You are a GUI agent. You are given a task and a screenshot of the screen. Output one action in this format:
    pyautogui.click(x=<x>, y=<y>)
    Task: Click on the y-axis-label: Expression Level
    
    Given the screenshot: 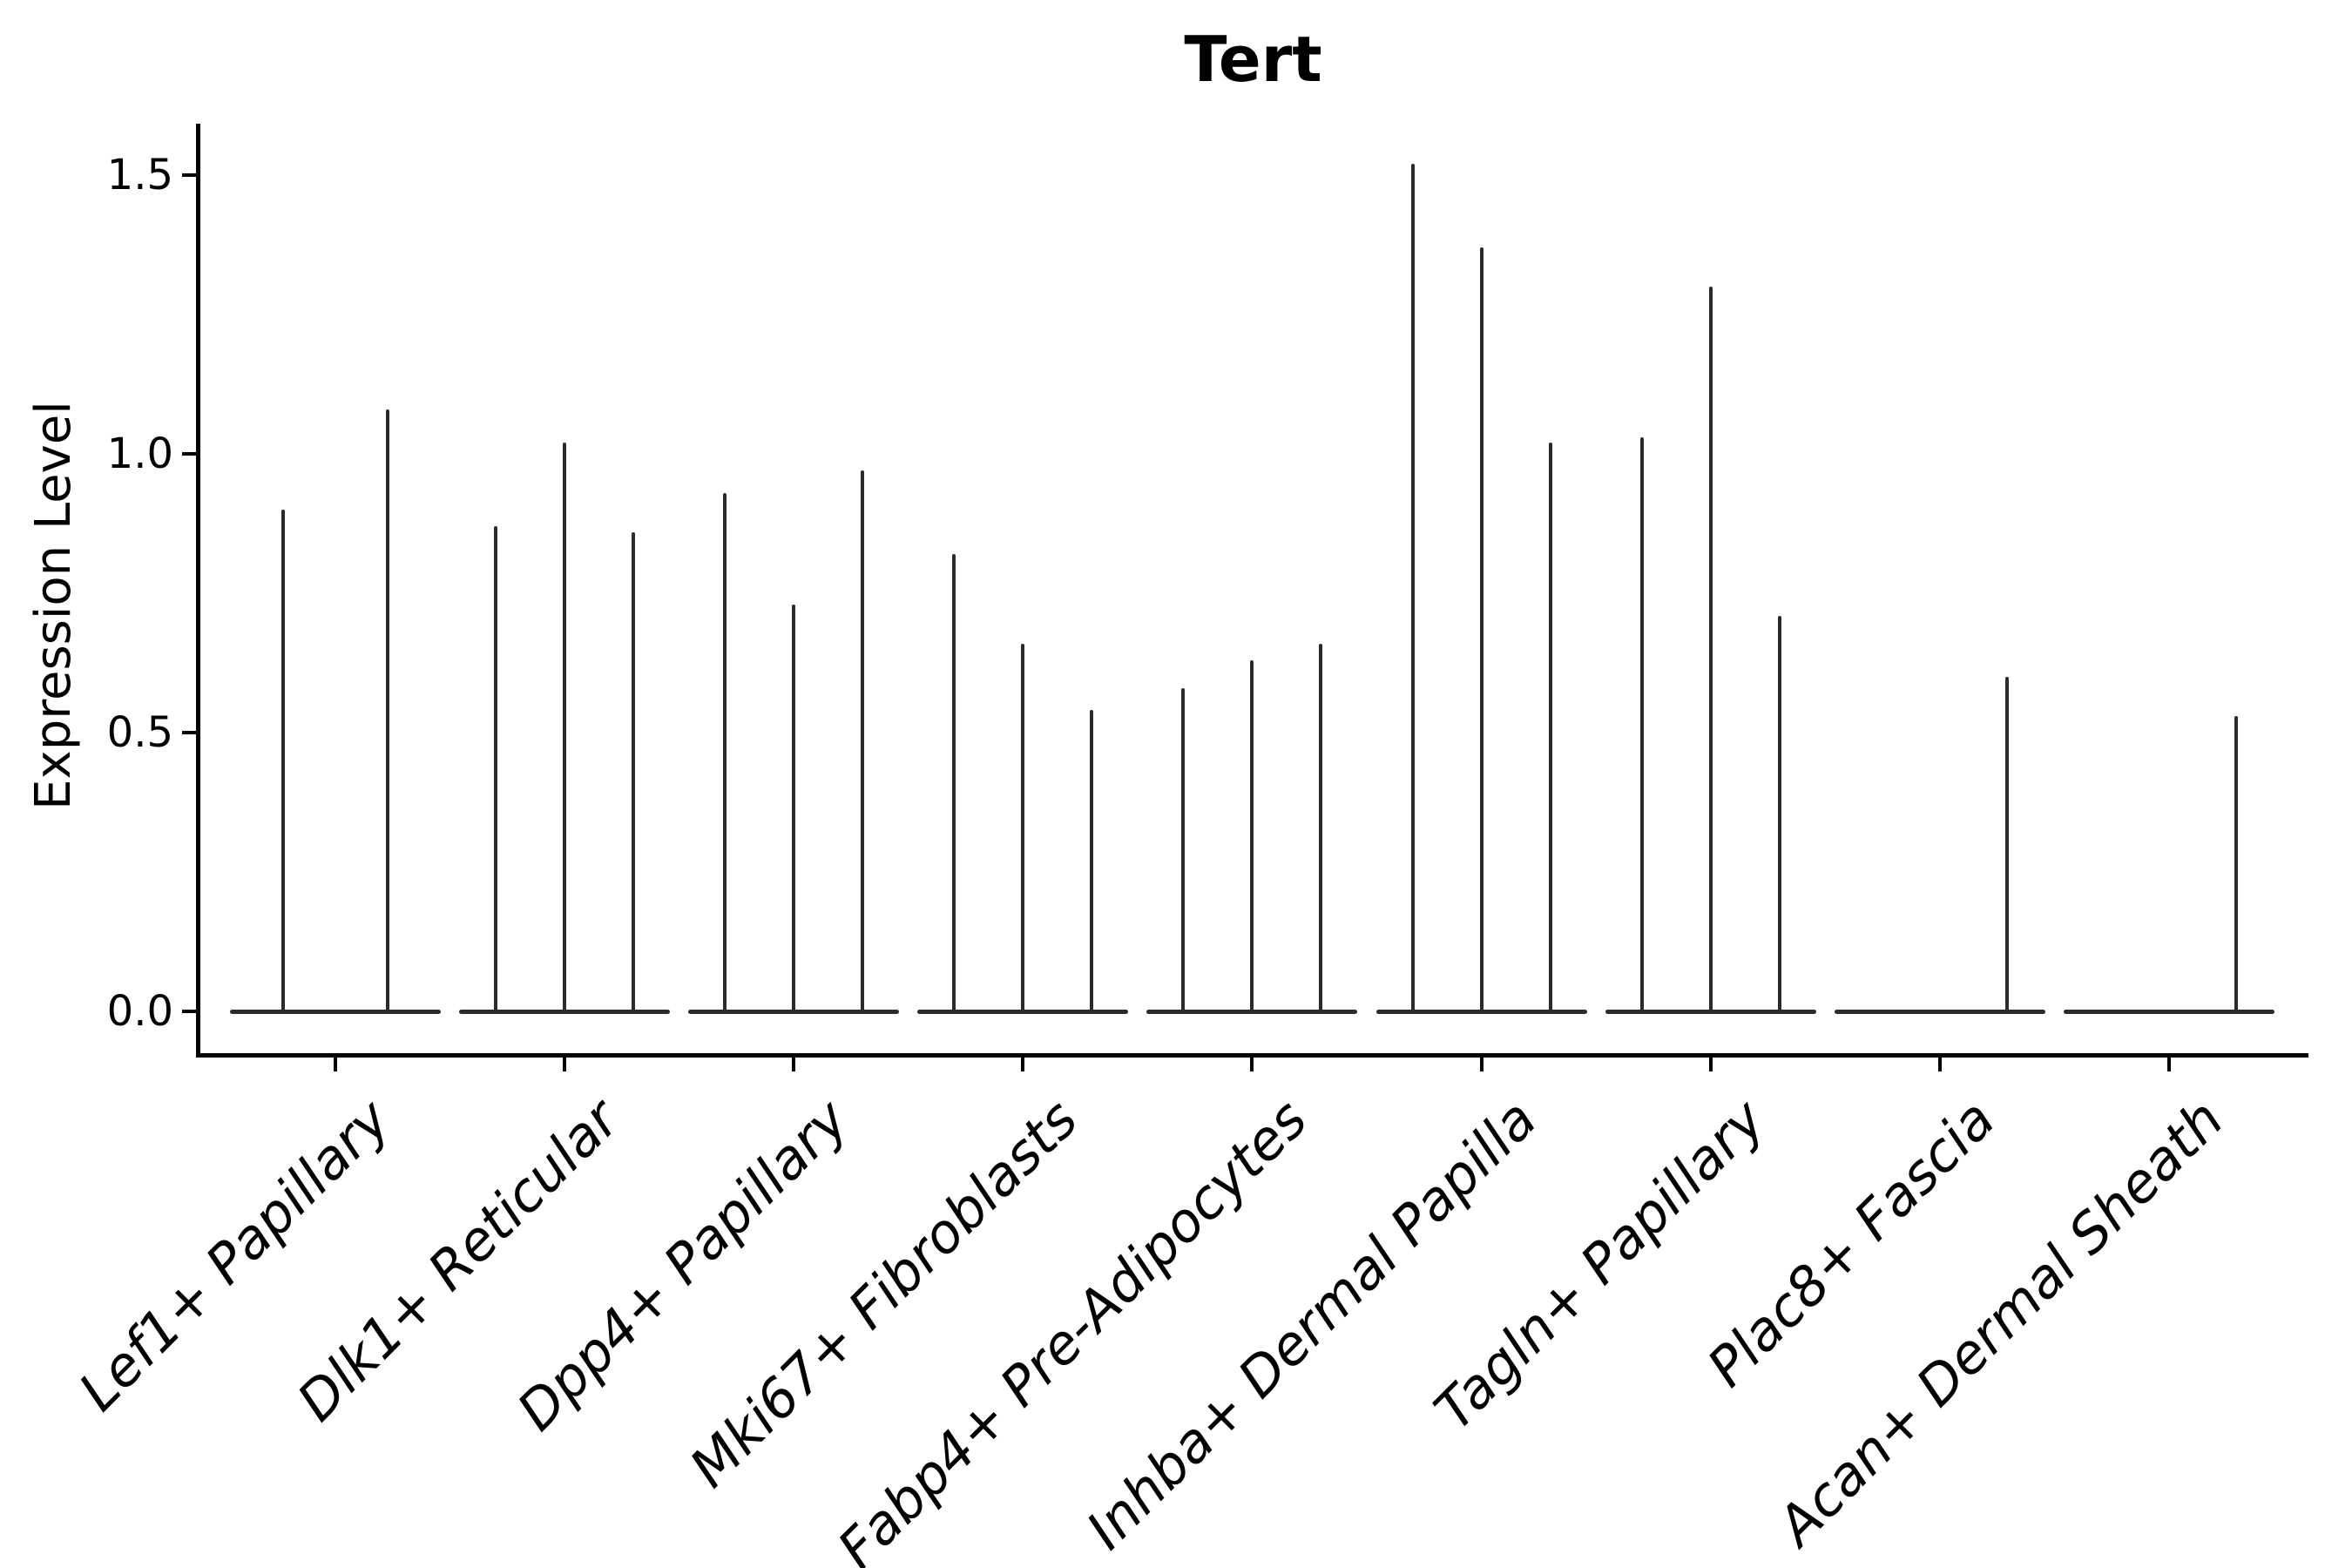 What is the action you would take?
    pyautogui.click(x=53, y=605)
    